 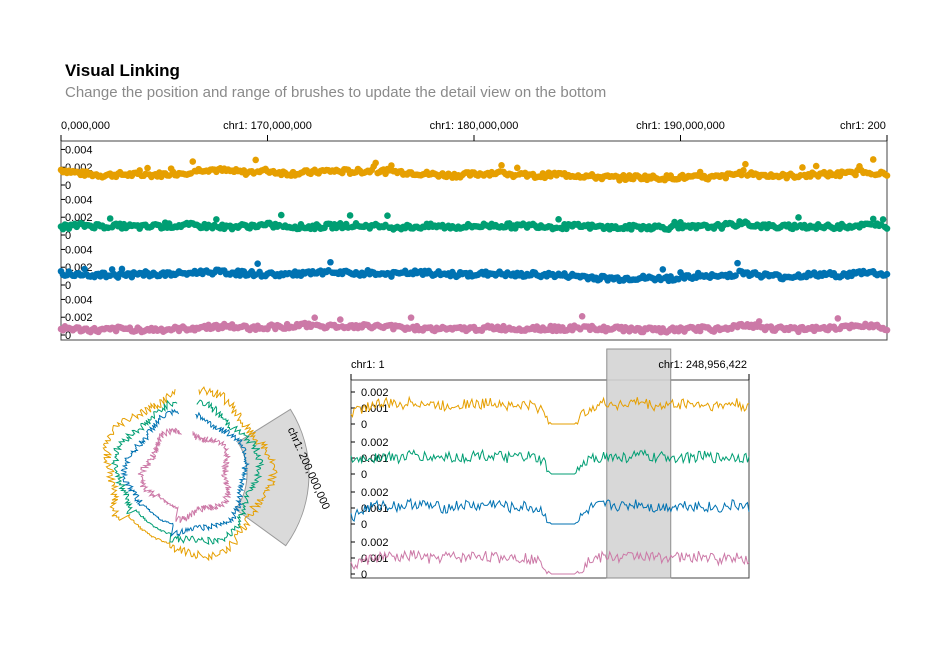 What do you see at coordinates (85, 126) in the screenshot?
I see `x-tick-label: 0,000,000` at bounding box center [85, 126].